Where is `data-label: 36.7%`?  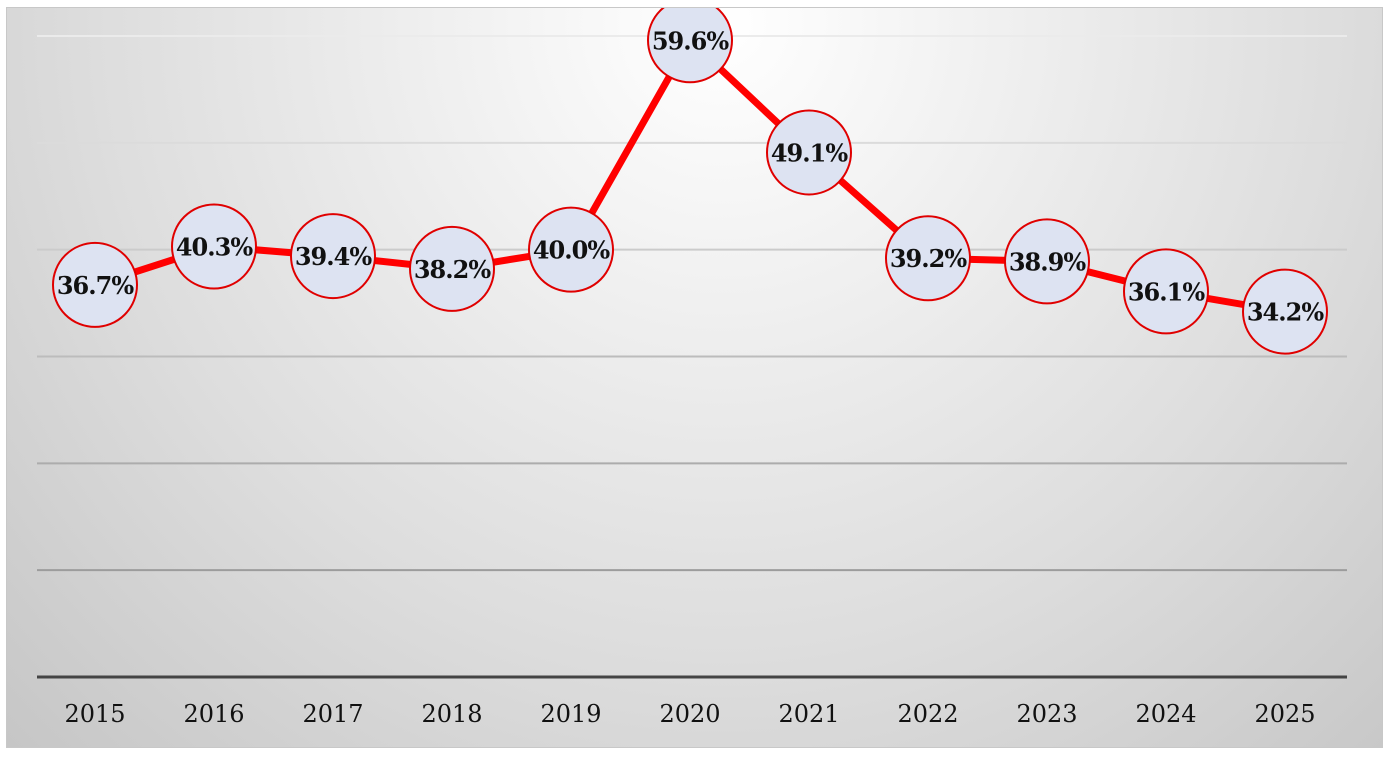 data-label: 36.7% is located at coordinates (95, 285).